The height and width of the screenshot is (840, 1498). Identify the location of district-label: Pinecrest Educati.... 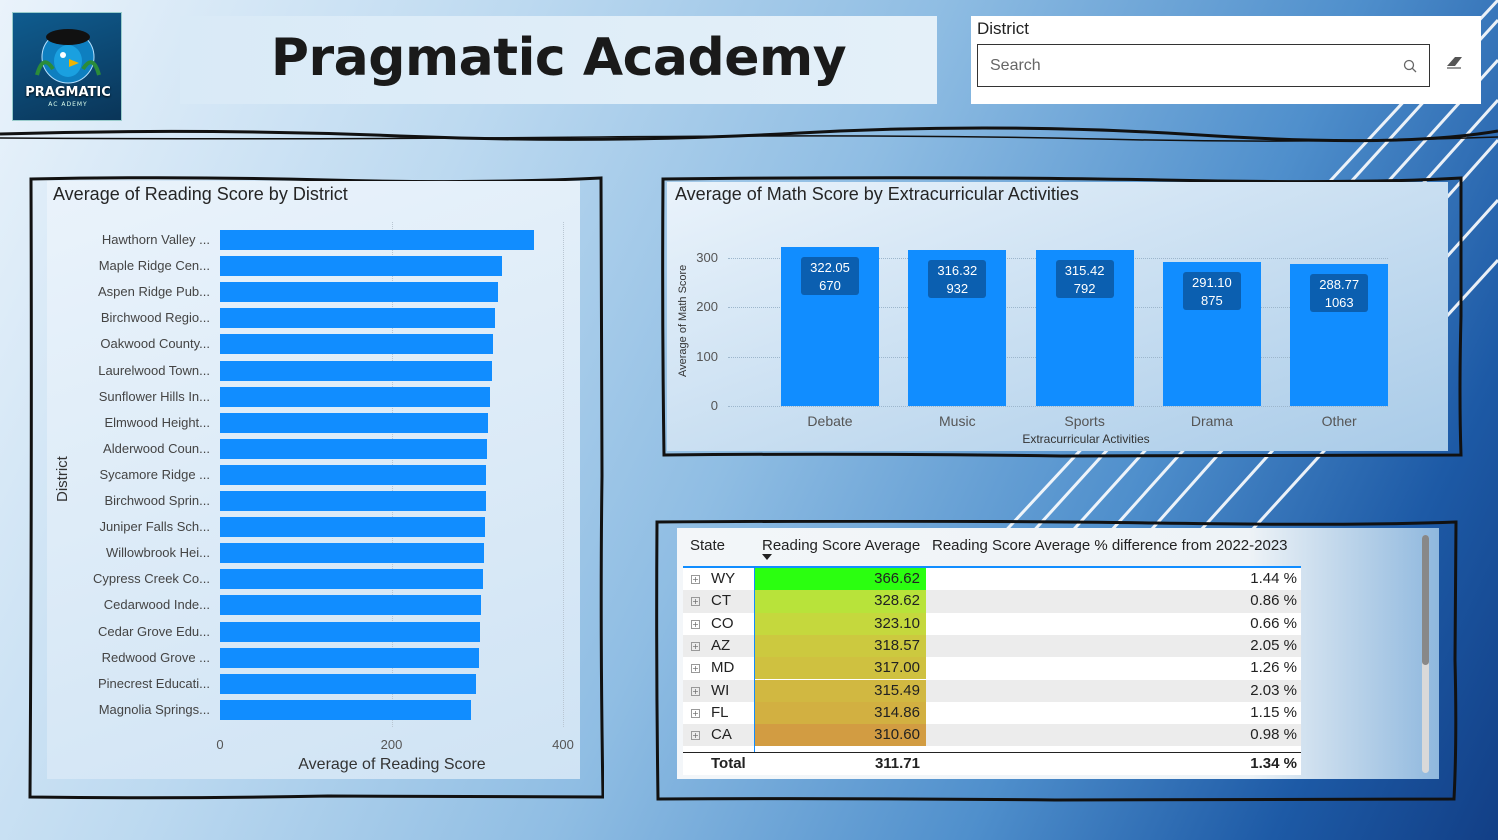
(154, 683).